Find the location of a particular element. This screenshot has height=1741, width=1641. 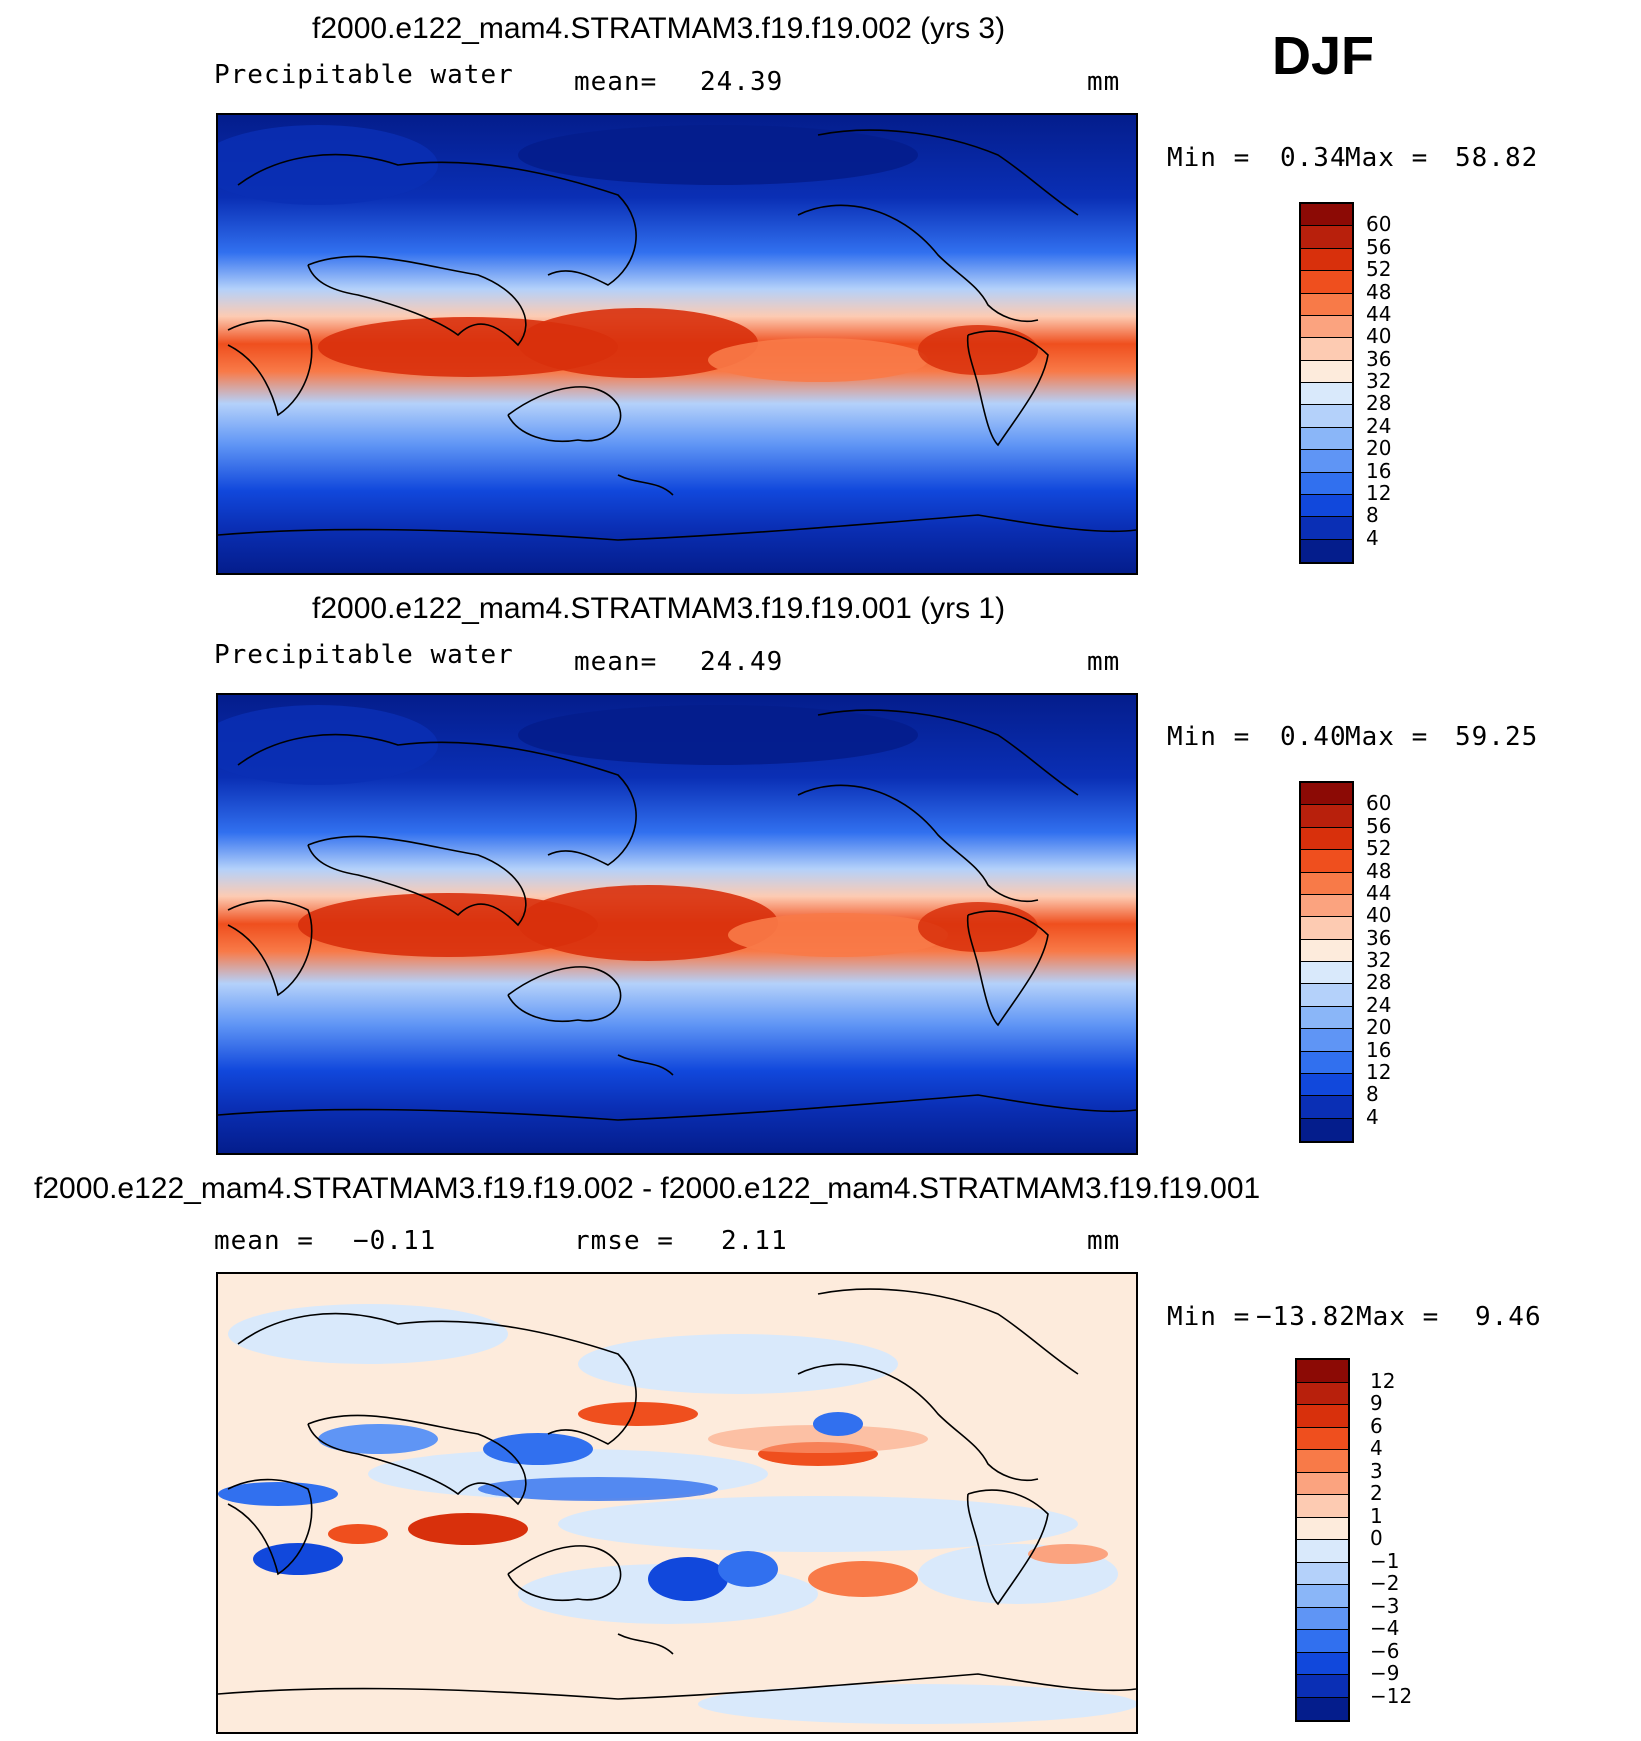

panel-3-colorbar-tick-label: 1 is located at coordinates (1376, 1515).